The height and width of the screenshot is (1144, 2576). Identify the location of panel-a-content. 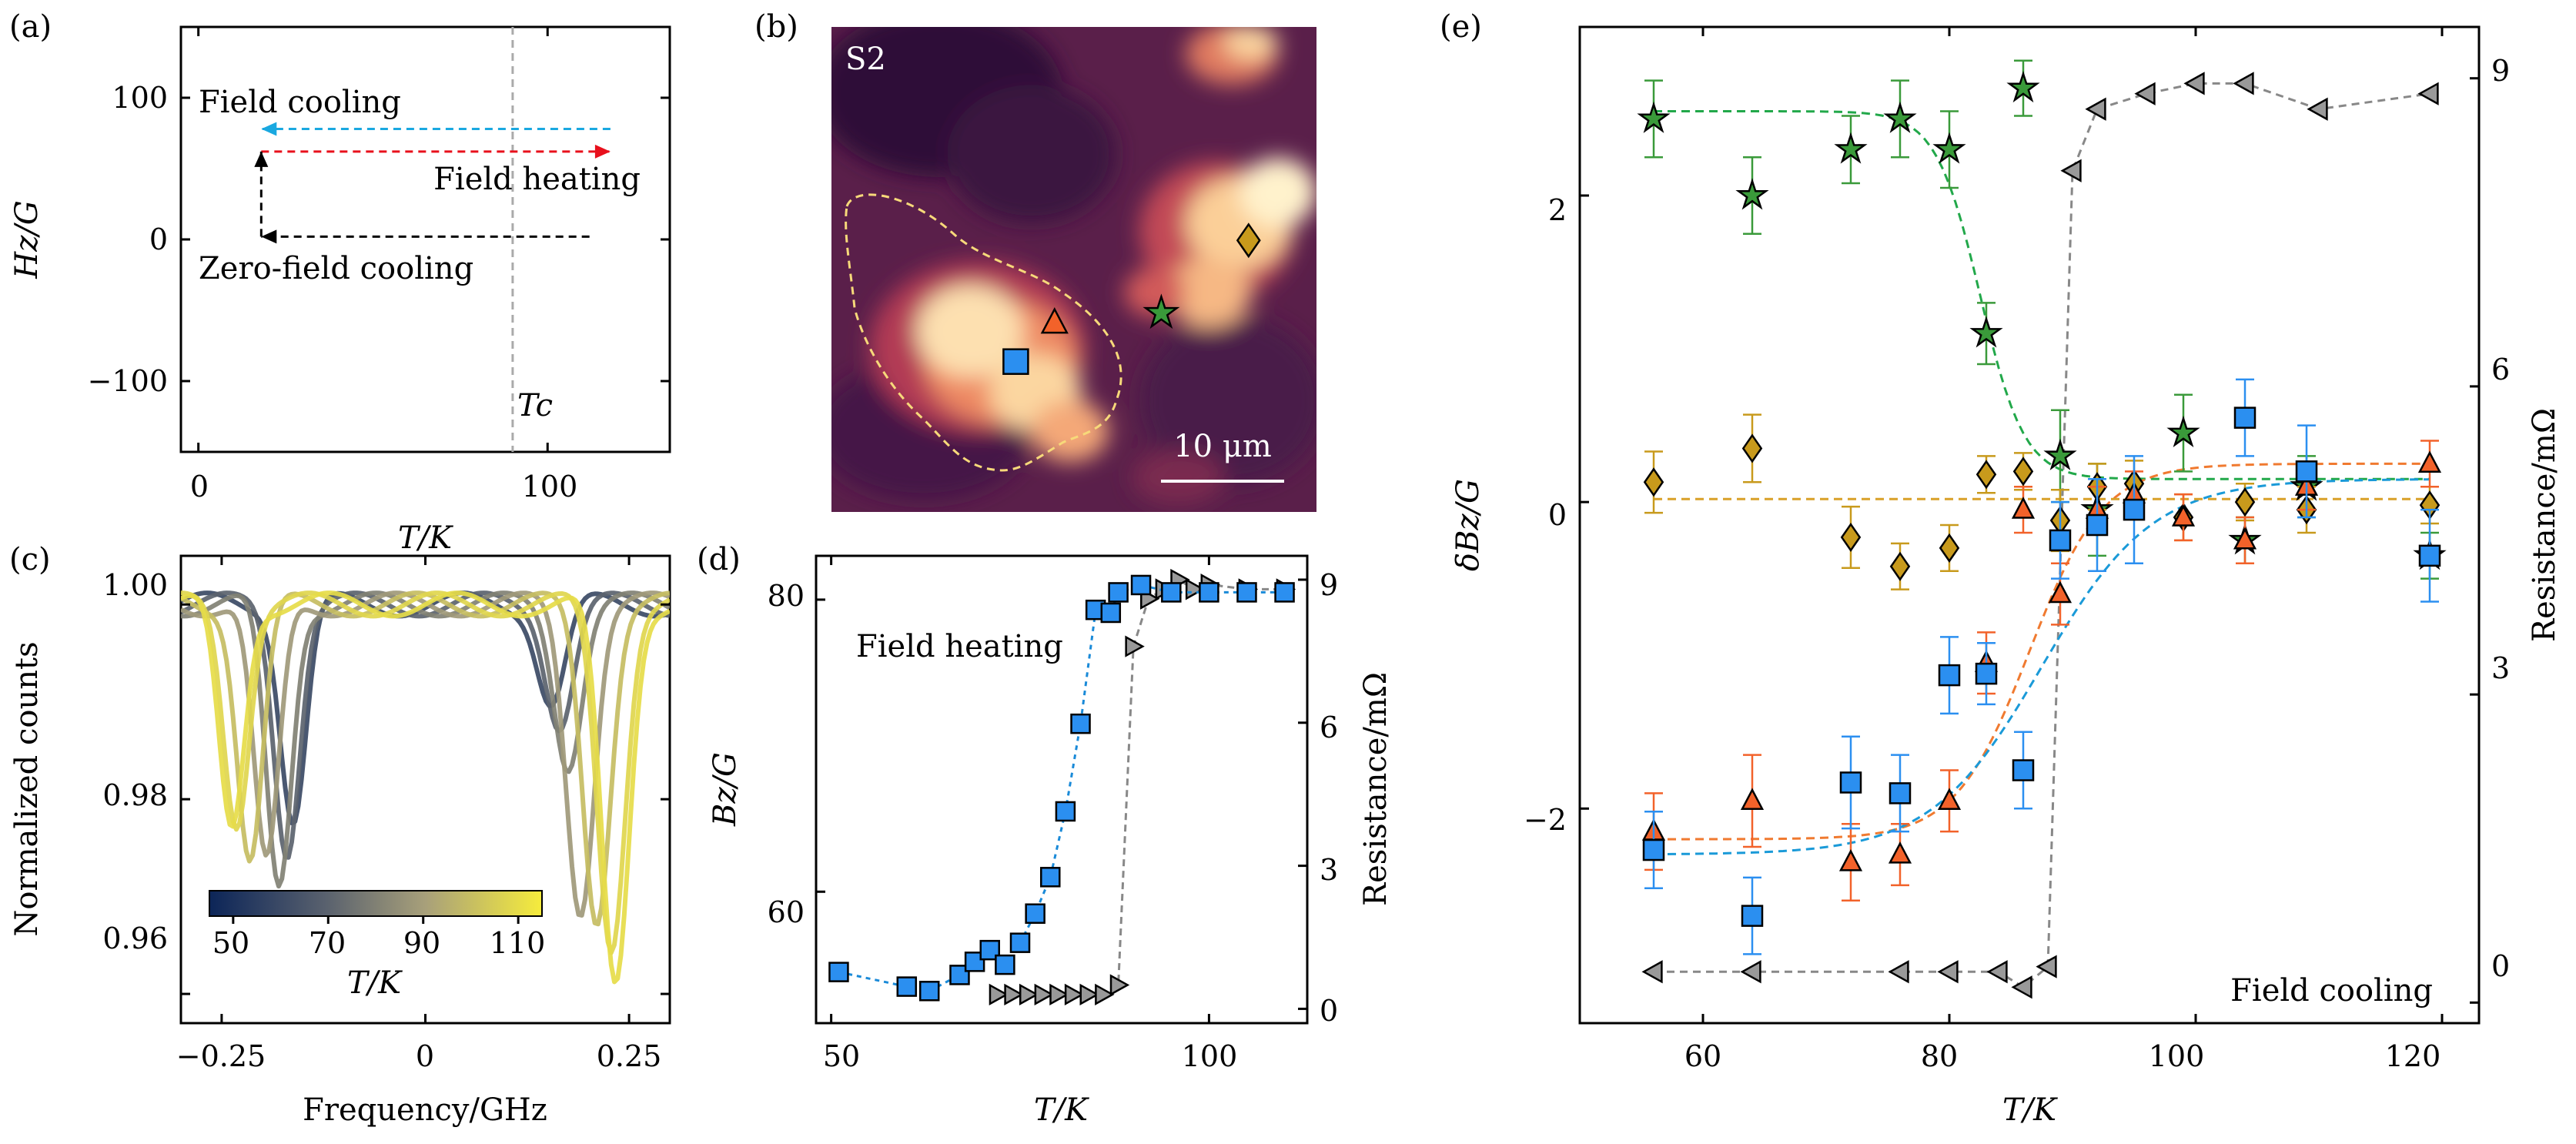
(425, 239).